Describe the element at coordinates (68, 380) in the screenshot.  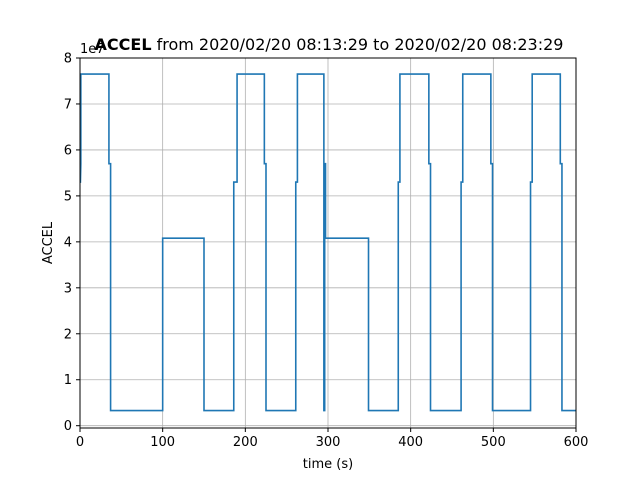
I see `y-tick-label: 1` at that location.